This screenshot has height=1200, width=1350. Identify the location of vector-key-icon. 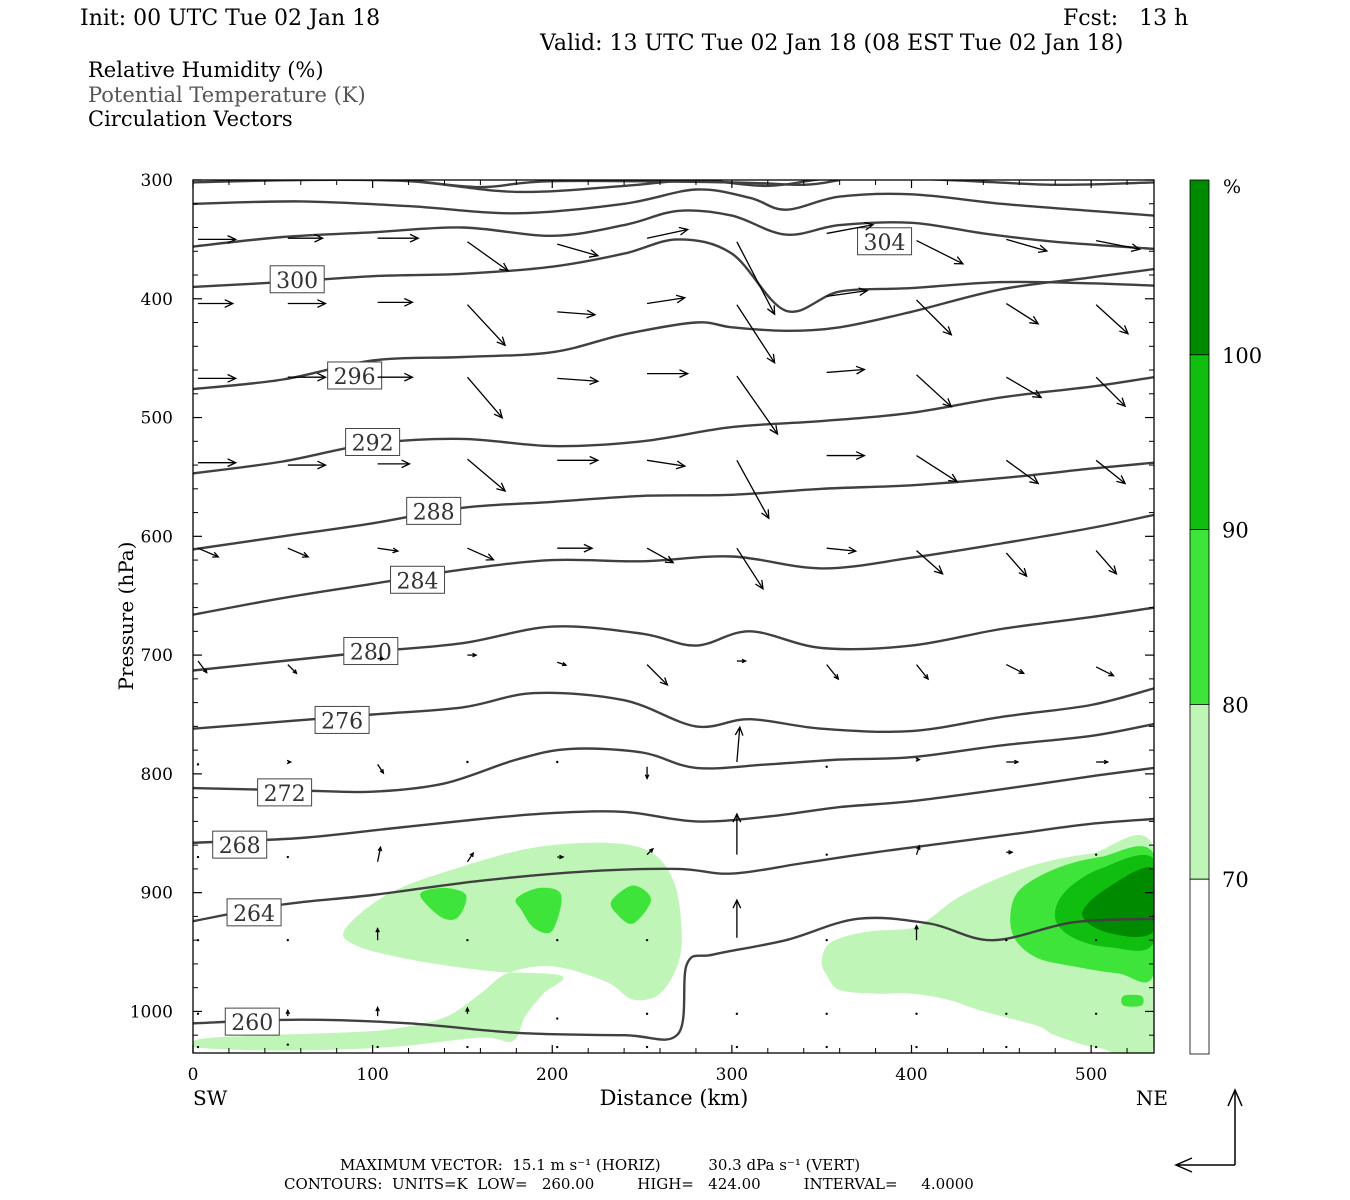
(1208, 1130).